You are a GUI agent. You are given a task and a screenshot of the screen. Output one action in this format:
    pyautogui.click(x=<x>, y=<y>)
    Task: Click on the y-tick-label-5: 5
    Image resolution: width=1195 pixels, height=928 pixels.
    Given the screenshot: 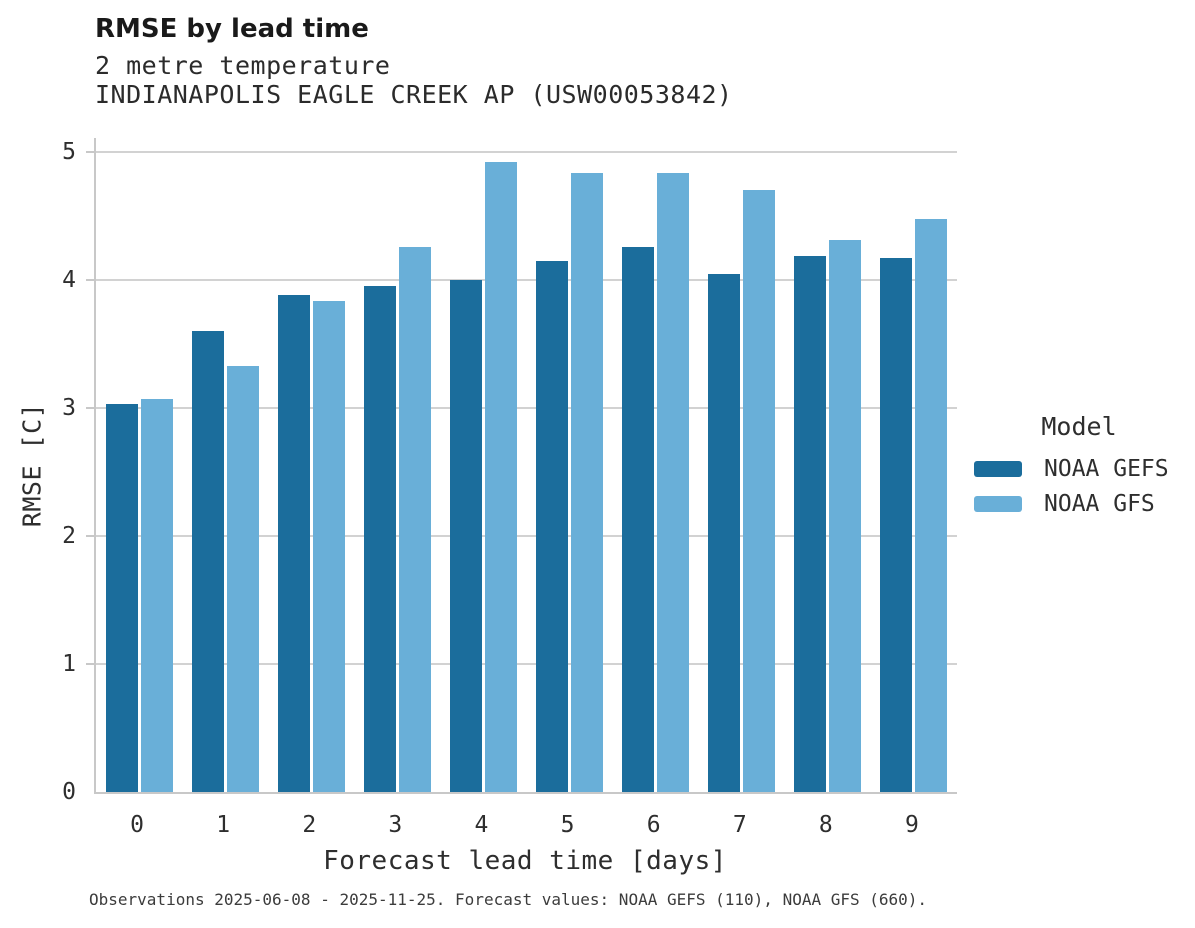 What is the action you would take?
    pyautogui.click(x=69, y=152)
    